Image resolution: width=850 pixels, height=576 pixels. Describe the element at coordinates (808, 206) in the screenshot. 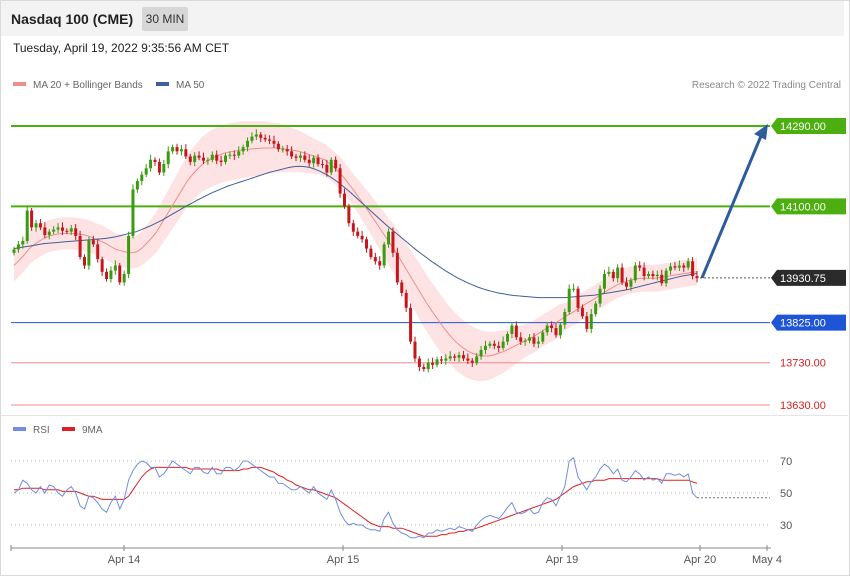

I see `level-tag-resistance` at that location.